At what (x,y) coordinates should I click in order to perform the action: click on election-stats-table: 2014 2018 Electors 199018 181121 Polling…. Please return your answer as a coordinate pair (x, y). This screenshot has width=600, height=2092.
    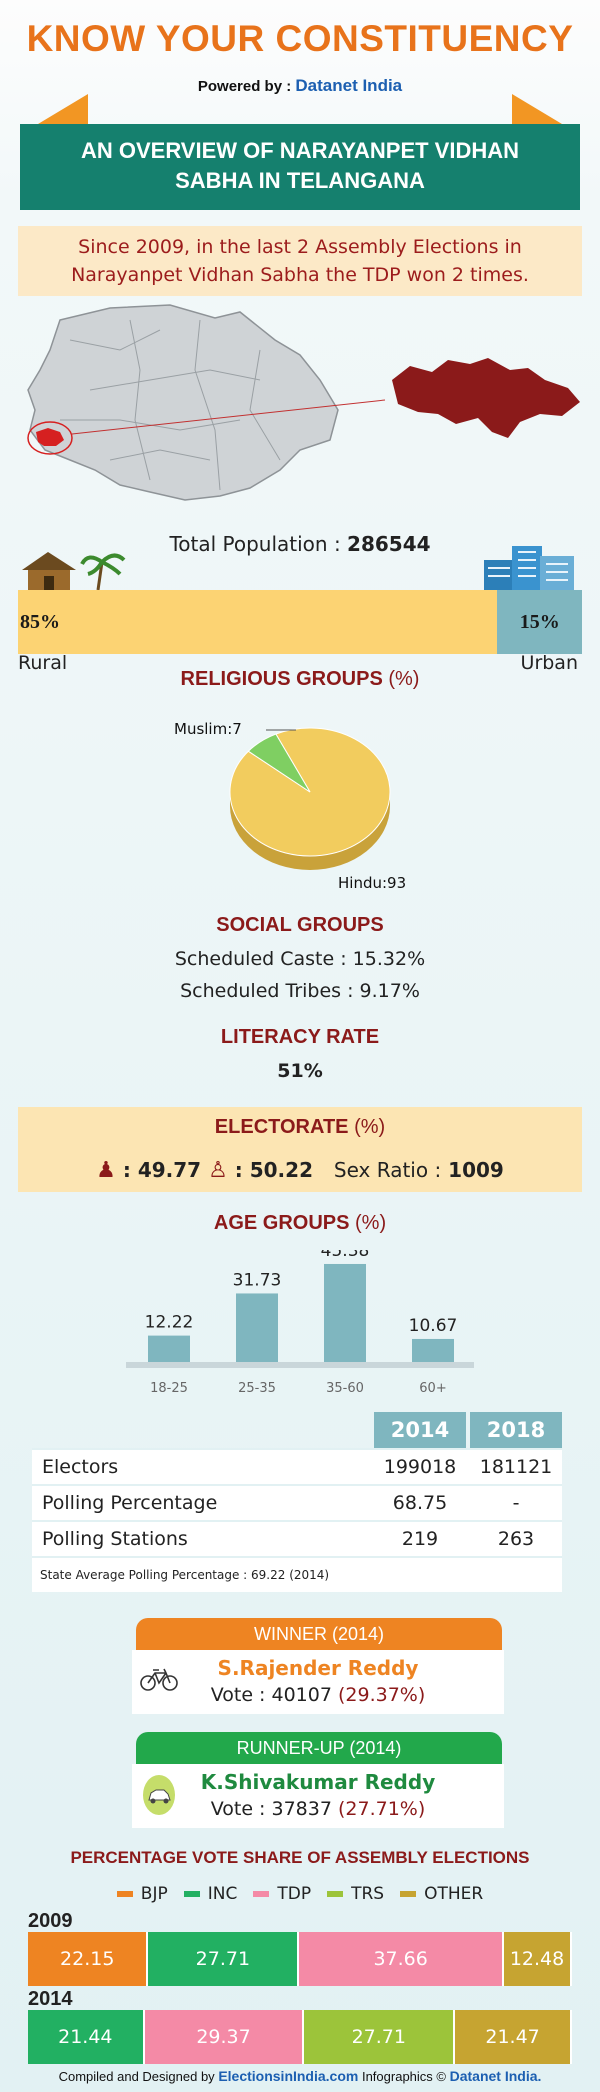
    Looking at the image, I should click on (297, 1502).